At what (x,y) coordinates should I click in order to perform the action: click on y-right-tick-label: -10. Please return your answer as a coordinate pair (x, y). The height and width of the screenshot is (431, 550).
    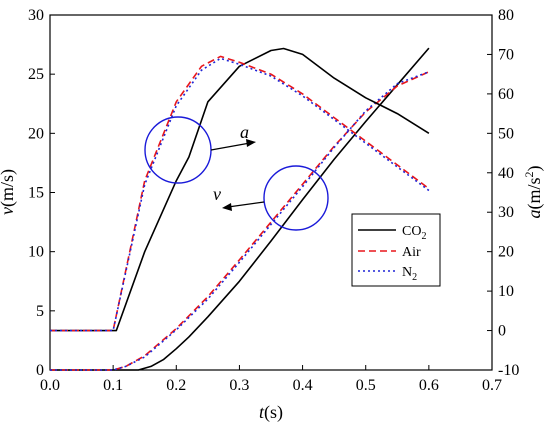
    Looking at the image, I should click on (508, 370).